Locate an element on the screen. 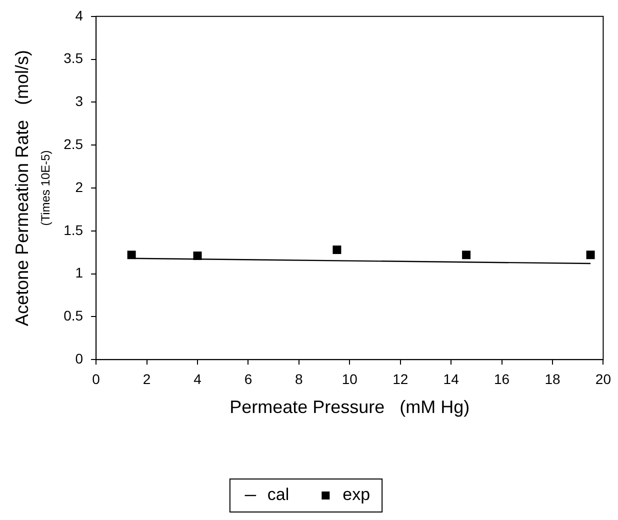  legend-label: cal is located at coordinates (278, 494).